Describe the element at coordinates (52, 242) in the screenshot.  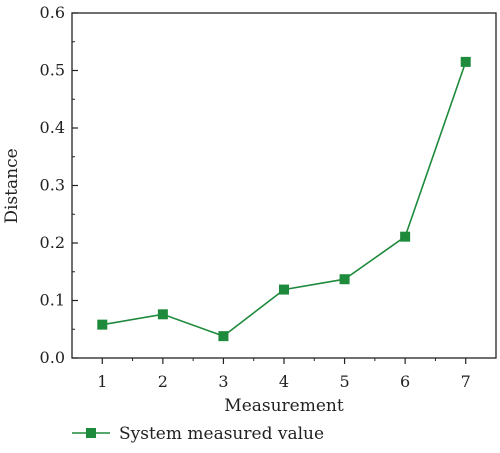
I see `y-tick-label: 0.2` at that location.